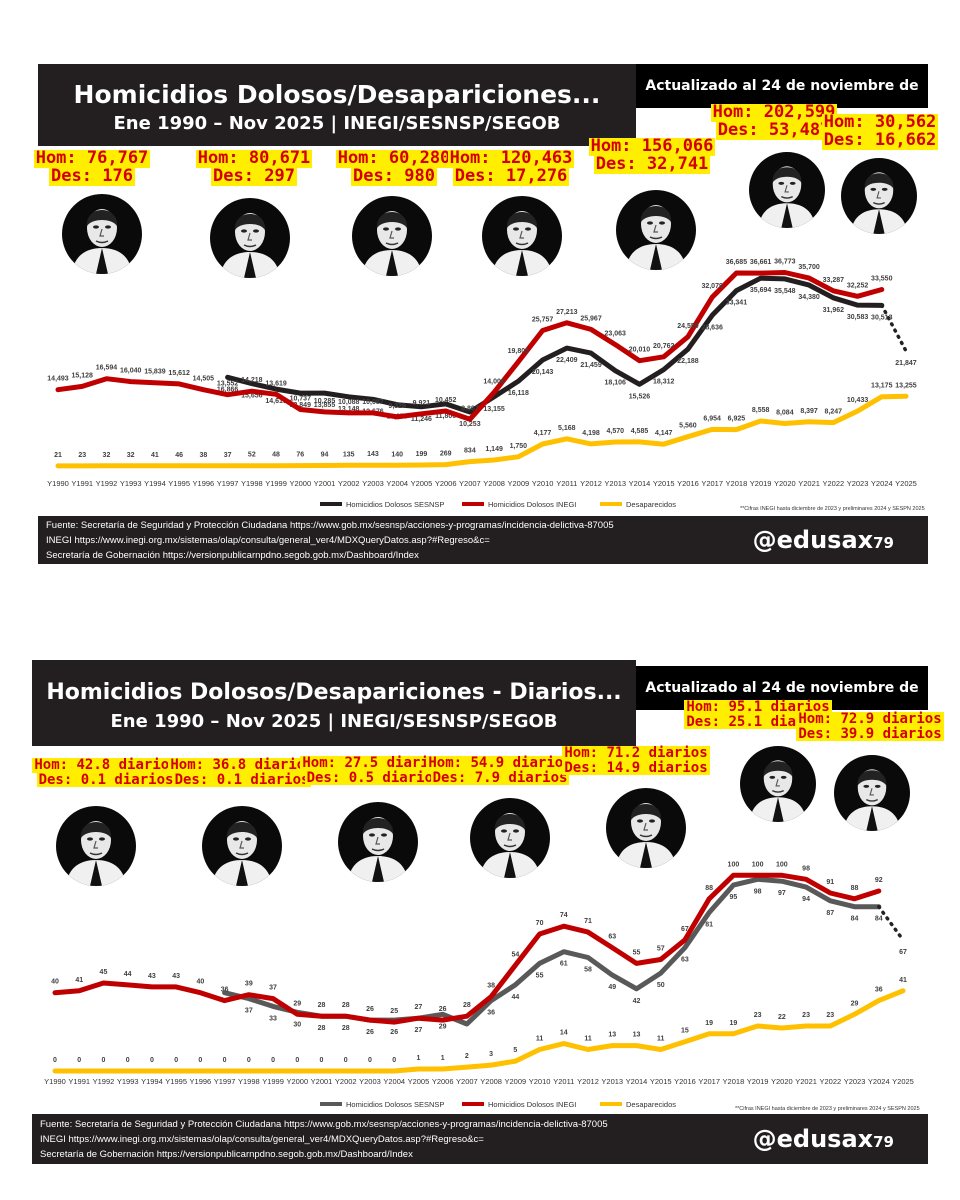 This screenshot has width=960, height=1200. I want to click on data-label: 4,585, so click(640, 431).